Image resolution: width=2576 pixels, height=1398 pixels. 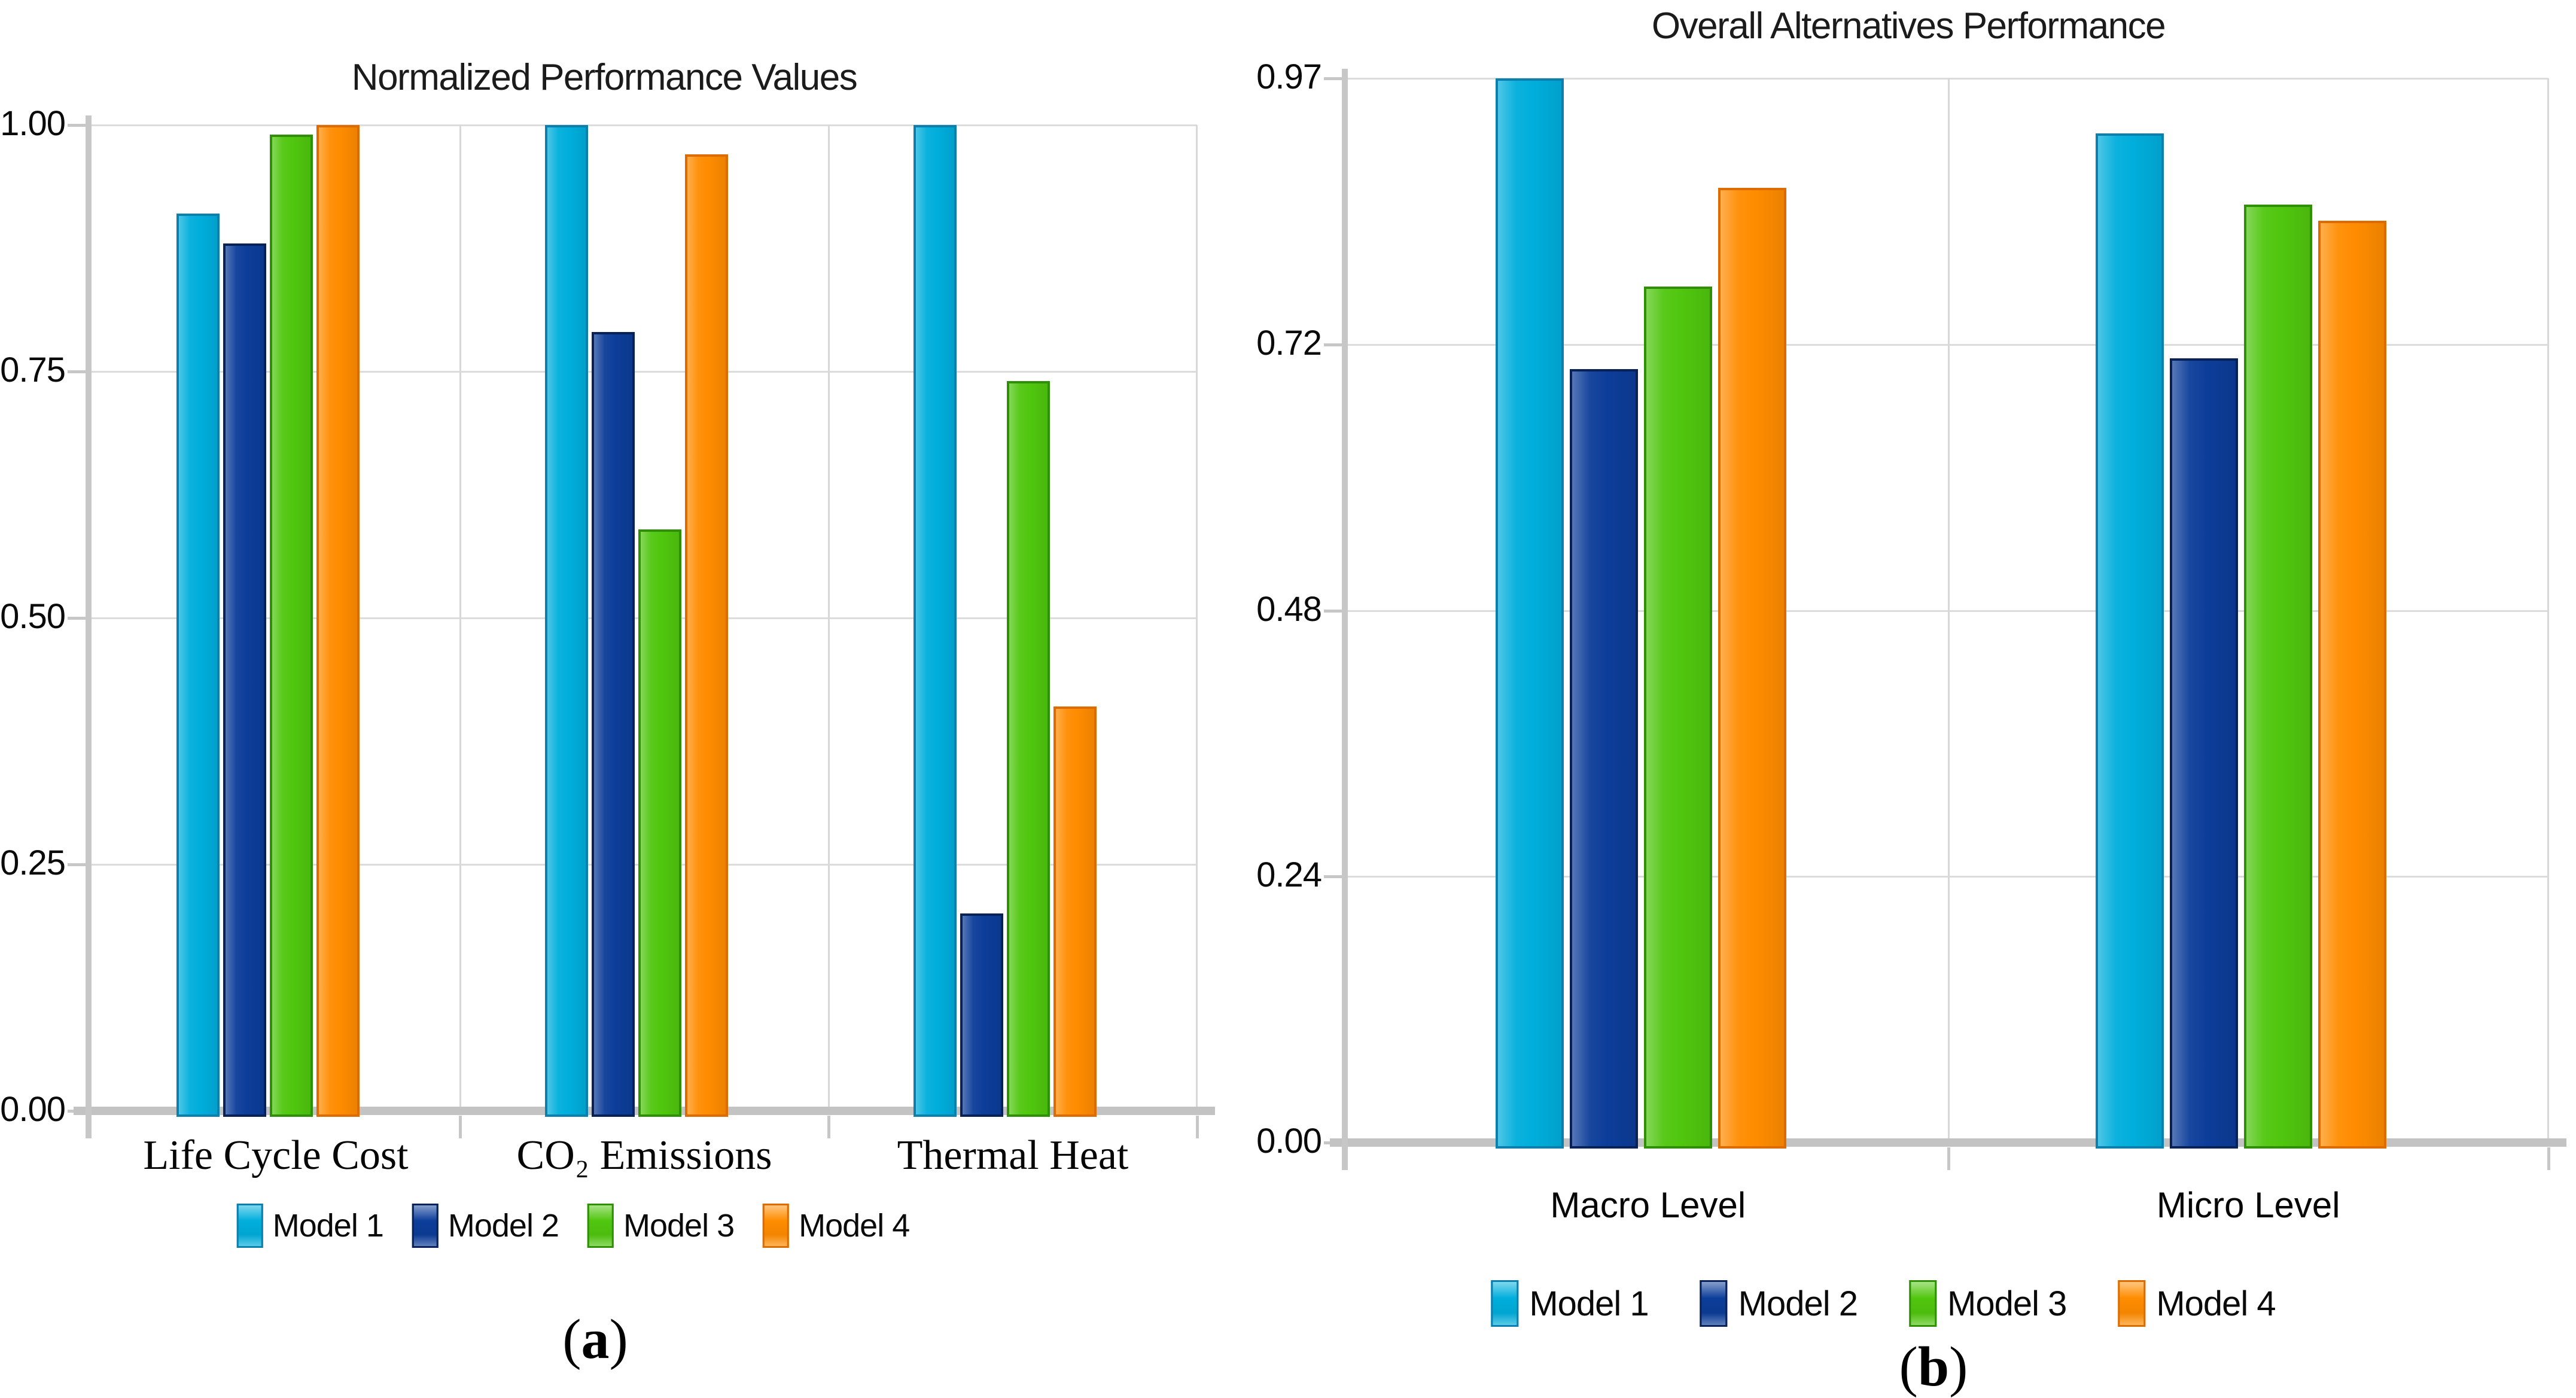 I want to click on bar-model2-co-emissions, so click(x=613, y=724).